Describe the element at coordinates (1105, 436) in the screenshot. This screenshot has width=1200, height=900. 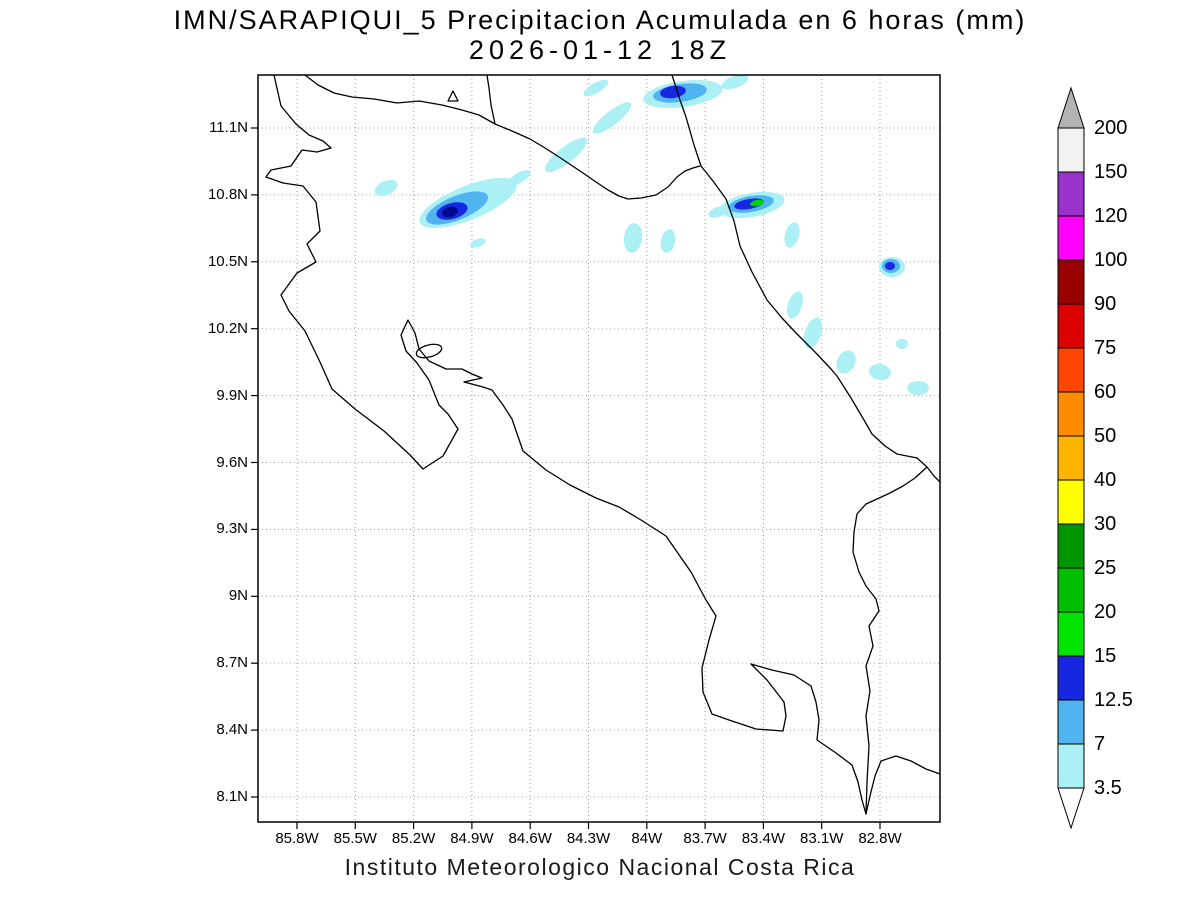
I see `colorbar-label: 50` at that location.